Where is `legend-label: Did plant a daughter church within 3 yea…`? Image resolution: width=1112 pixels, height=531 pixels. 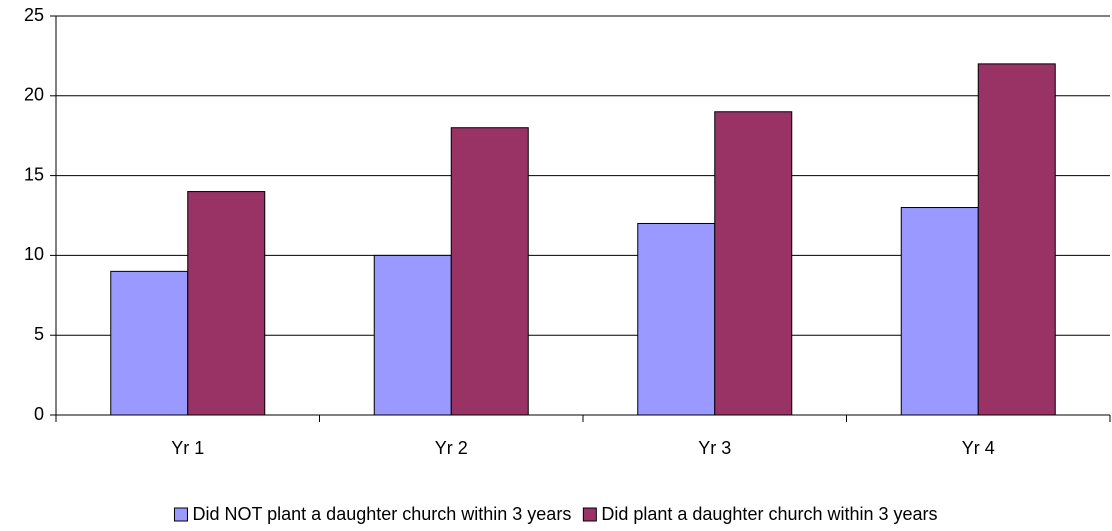 legend-label: Did plant a daughter church within 3 yea… is located at coordinates (769, 514).